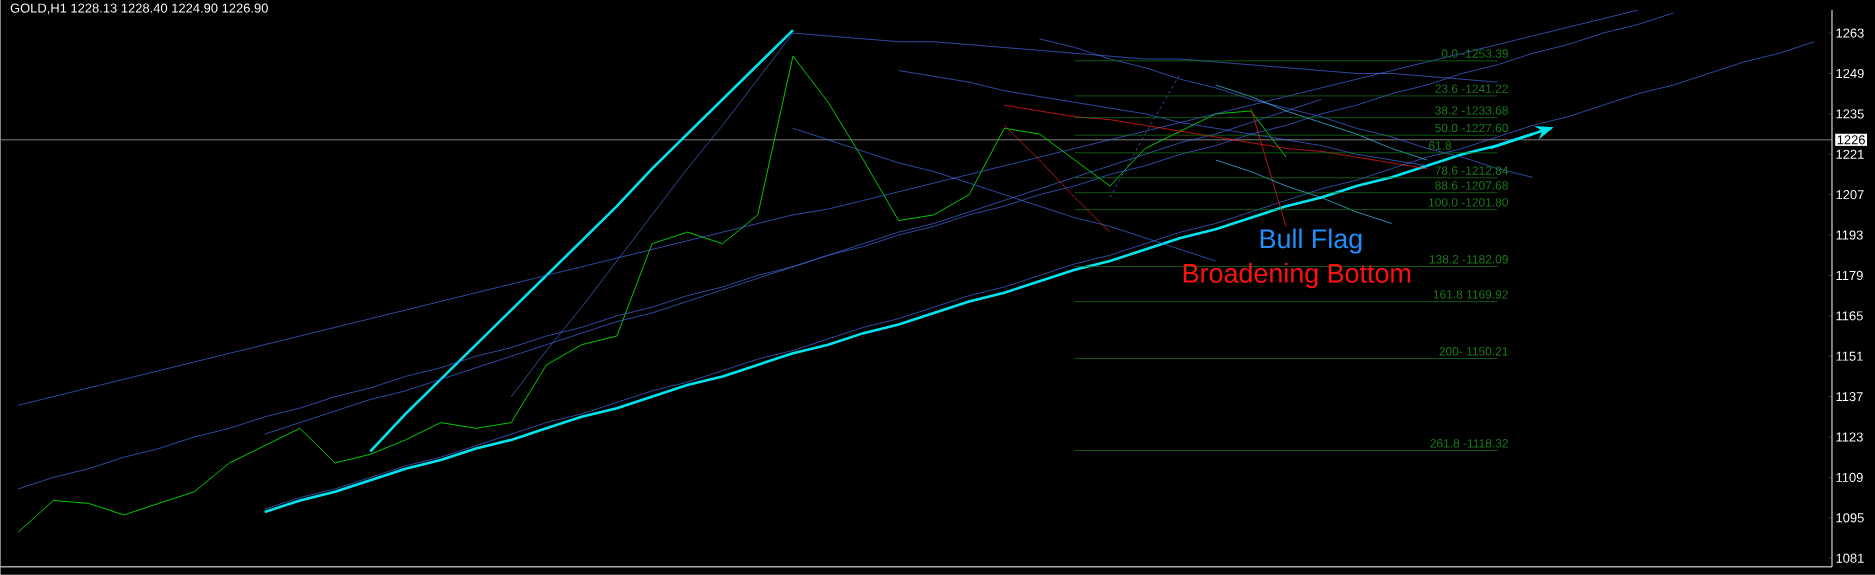 The height and width of the screenshot is (575, 1875). What do you see at coordinates (1850, 518) in the screenshot?
I see `y-tick-label: 1095` at bounding box center [1850, 518].